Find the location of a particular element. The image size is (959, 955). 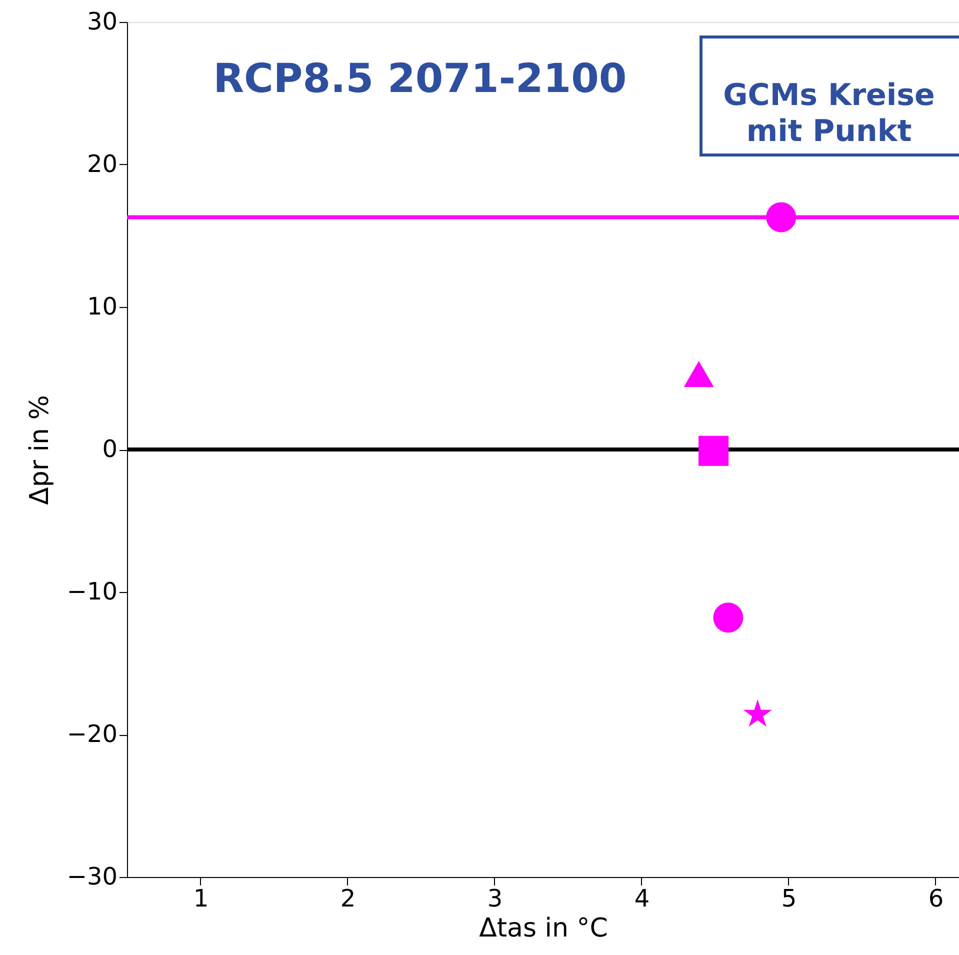

y-tick-label: −10 is located at coordinates (92, 592).